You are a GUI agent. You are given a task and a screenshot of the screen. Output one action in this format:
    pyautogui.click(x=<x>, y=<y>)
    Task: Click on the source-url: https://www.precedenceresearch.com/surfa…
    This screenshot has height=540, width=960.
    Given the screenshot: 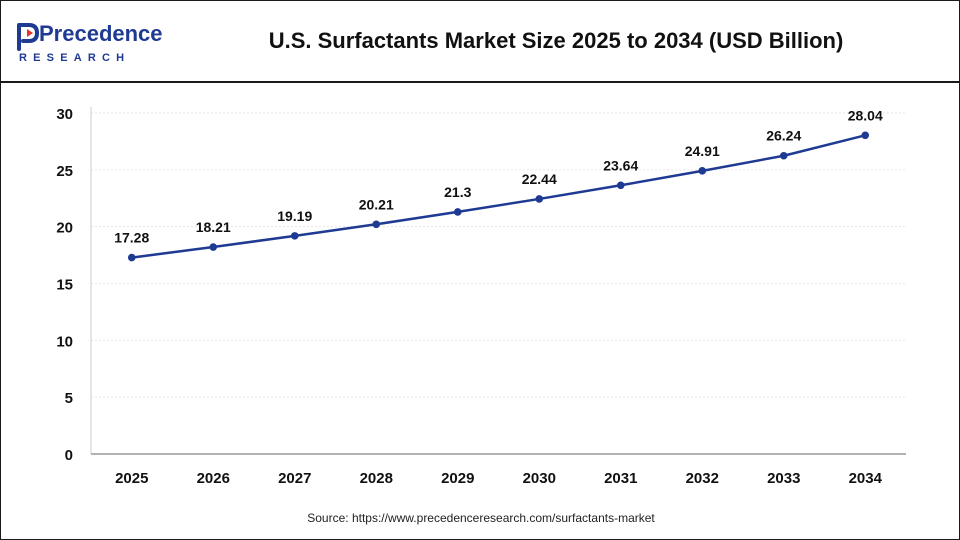 What is the action you would take?
    pyautogui.click(x=503, y=518)
    